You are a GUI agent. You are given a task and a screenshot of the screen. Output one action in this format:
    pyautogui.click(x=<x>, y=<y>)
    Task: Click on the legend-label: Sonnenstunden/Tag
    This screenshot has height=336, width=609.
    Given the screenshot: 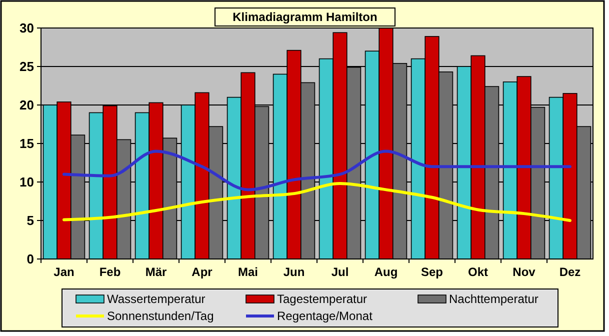 What is the action you would take?
    pyautogui.click(x=160, y=316)
    